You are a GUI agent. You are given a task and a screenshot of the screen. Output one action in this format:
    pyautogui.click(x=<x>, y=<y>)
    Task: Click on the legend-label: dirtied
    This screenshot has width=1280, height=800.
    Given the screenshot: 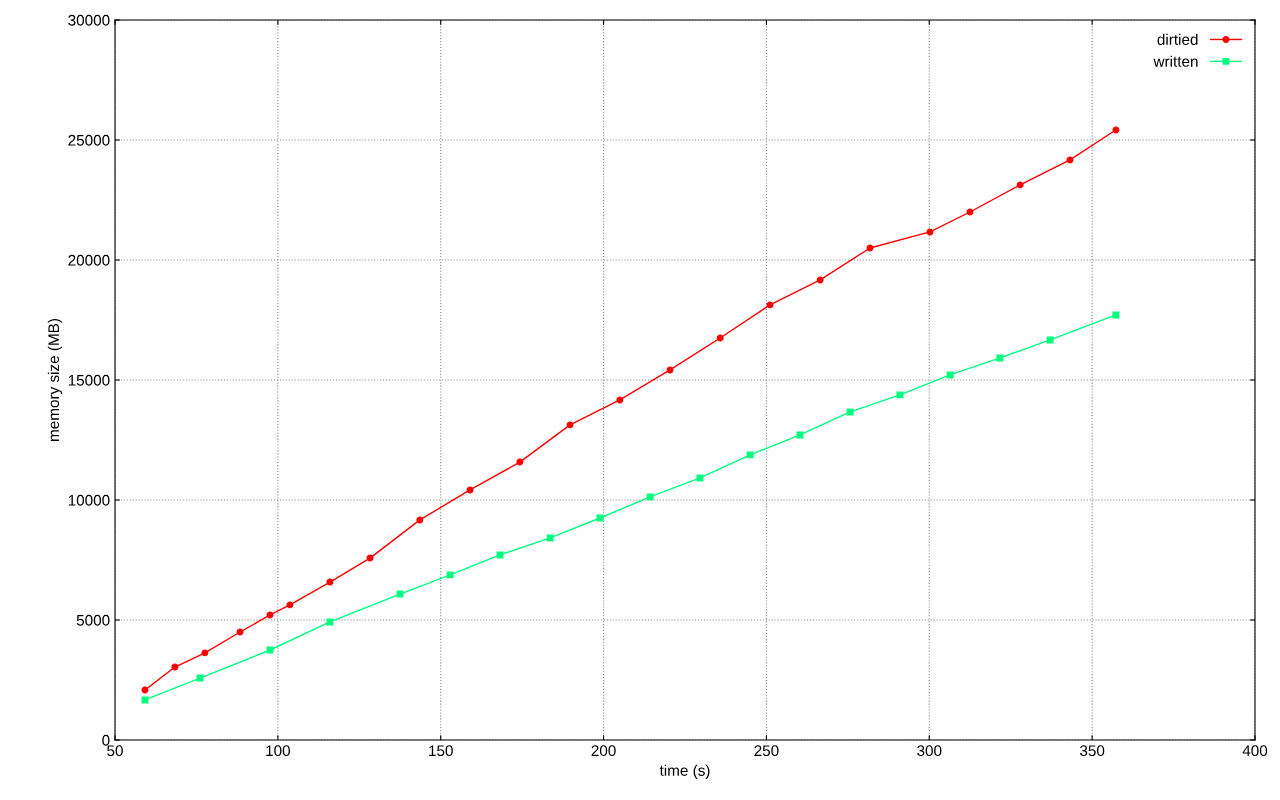 What is the action you would take?
    pyautogui.click(x=1177, y=39)
    